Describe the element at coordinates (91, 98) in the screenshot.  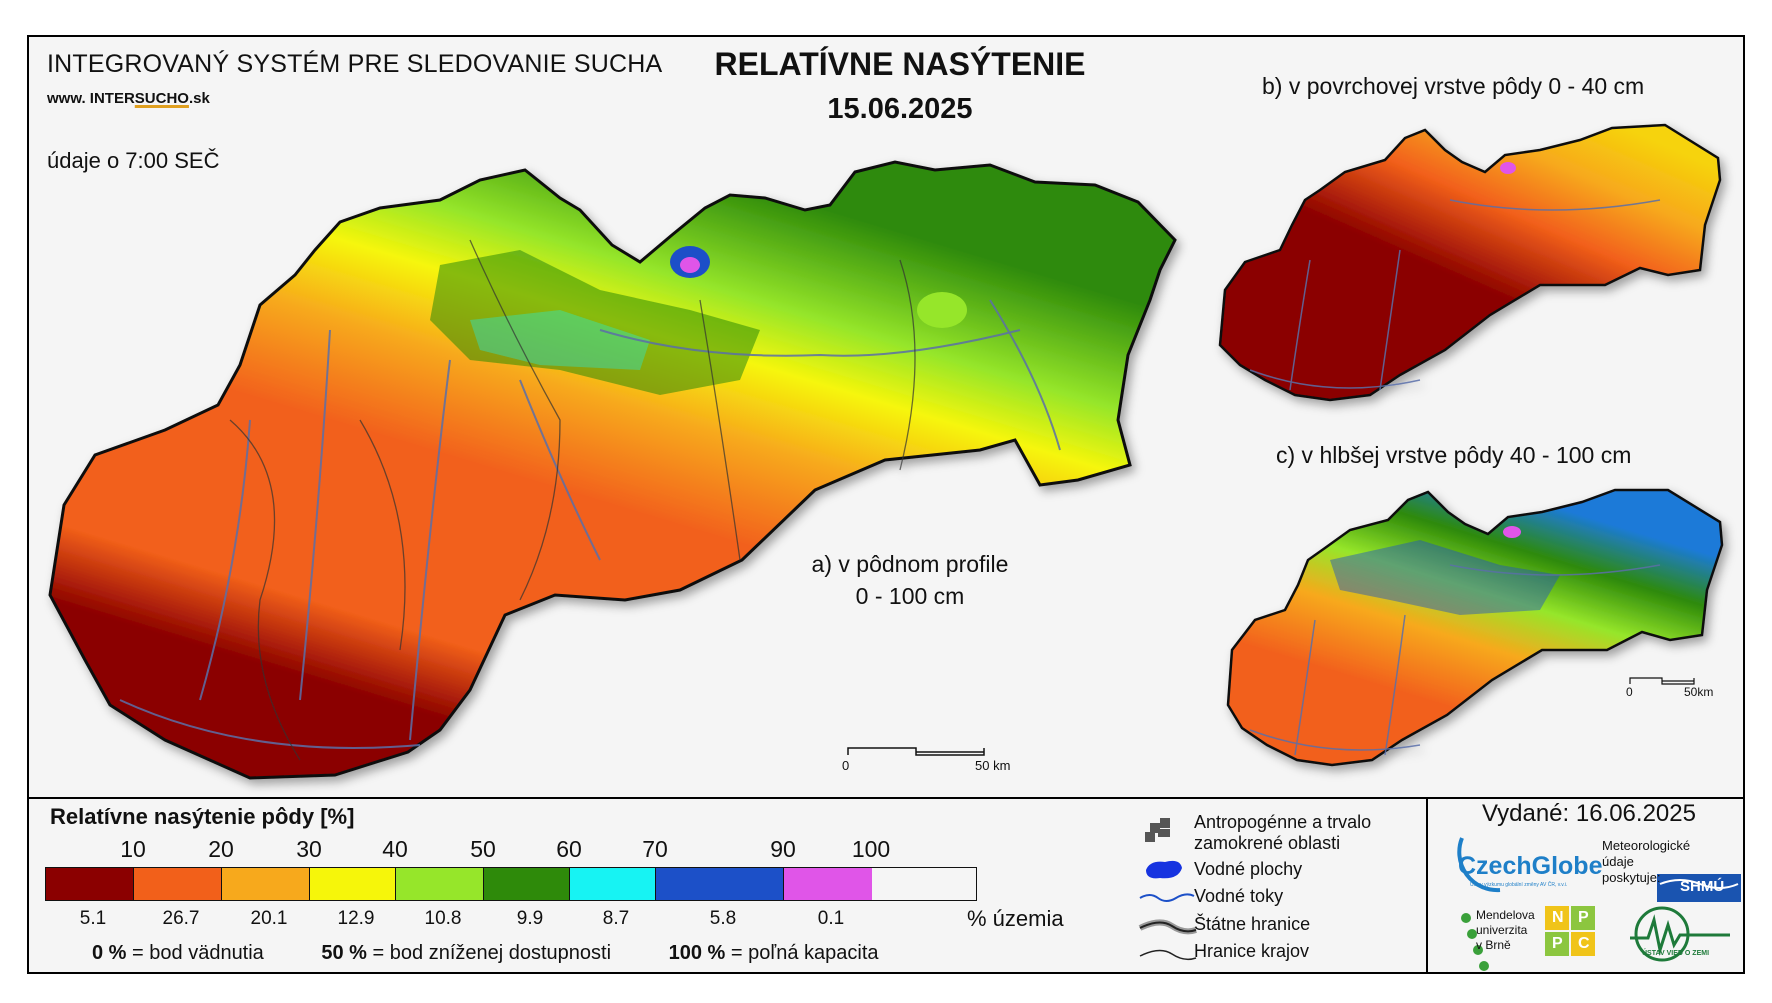
I see `url-prefix: www. INTER` at that location.